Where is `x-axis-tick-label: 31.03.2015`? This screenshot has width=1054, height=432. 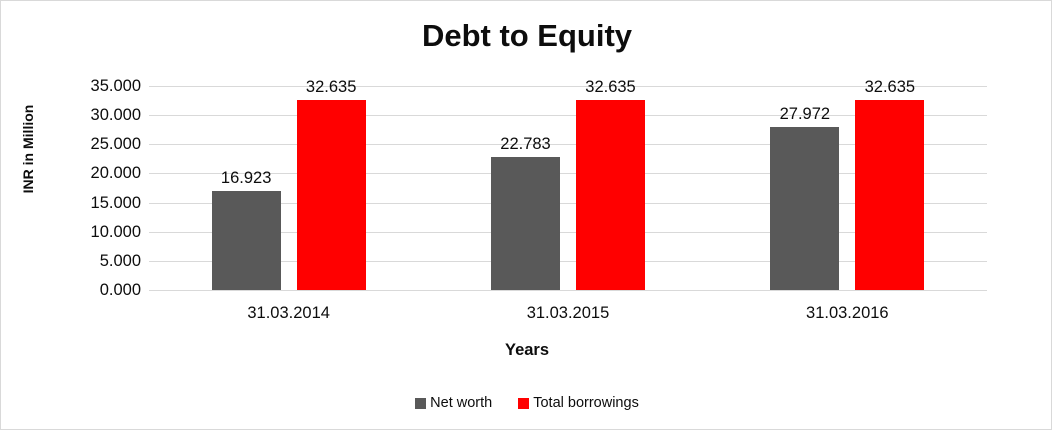
x-axis-tick-label: 31.03.2015 is located at coordinates (568, 313).